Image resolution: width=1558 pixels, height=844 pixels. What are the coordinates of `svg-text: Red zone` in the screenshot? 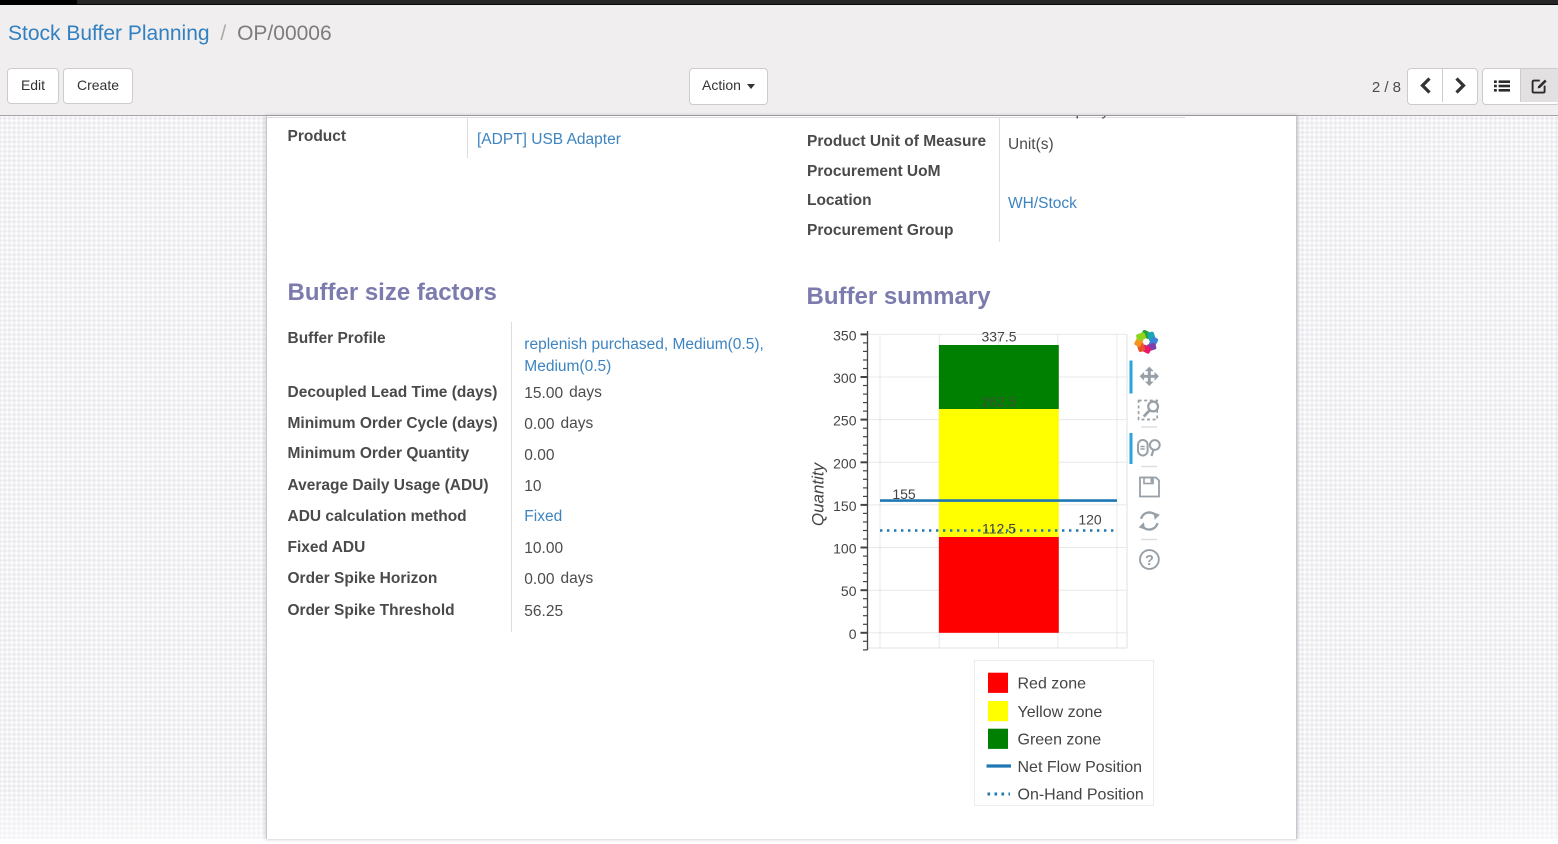 It's located at (1052, 683).